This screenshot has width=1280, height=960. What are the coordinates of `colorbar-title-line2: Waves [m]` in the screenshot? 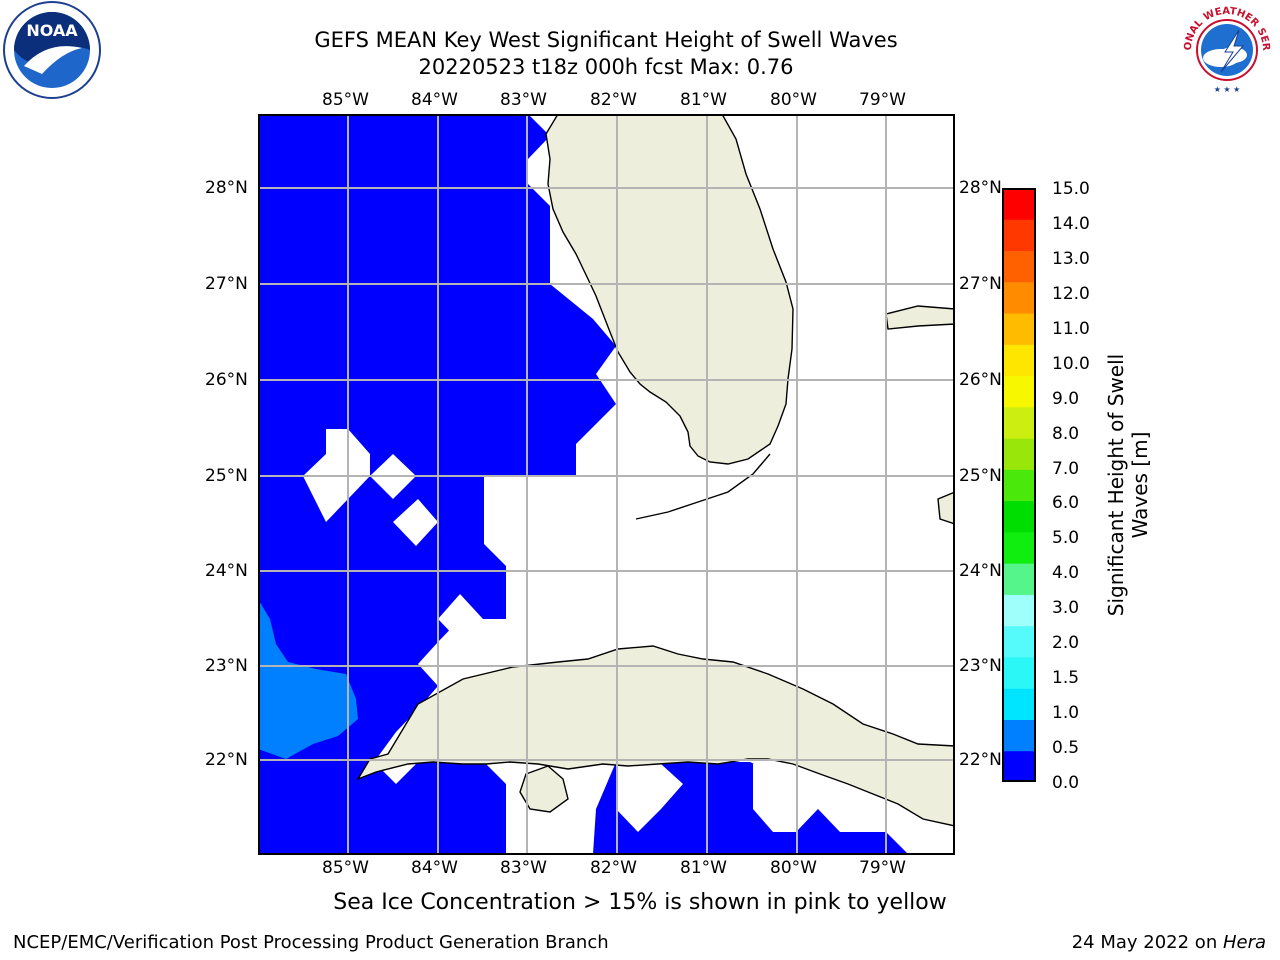 It's located at (1140, 485).